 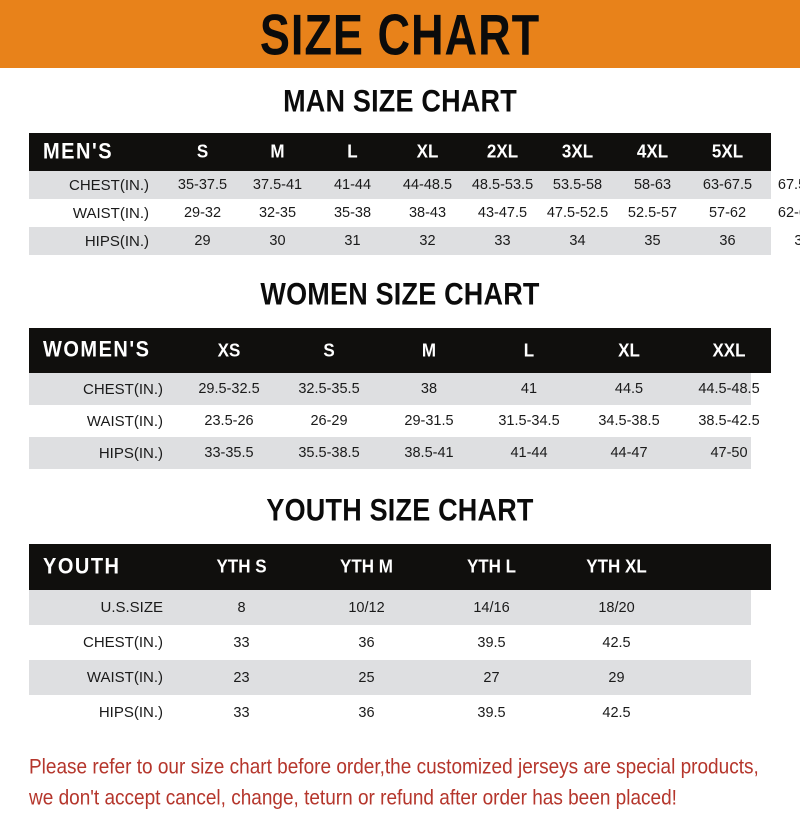 I want to click on table-row: U.S.SIZE 8 10/12 14/16 18/20, so click(x=390, y=607).